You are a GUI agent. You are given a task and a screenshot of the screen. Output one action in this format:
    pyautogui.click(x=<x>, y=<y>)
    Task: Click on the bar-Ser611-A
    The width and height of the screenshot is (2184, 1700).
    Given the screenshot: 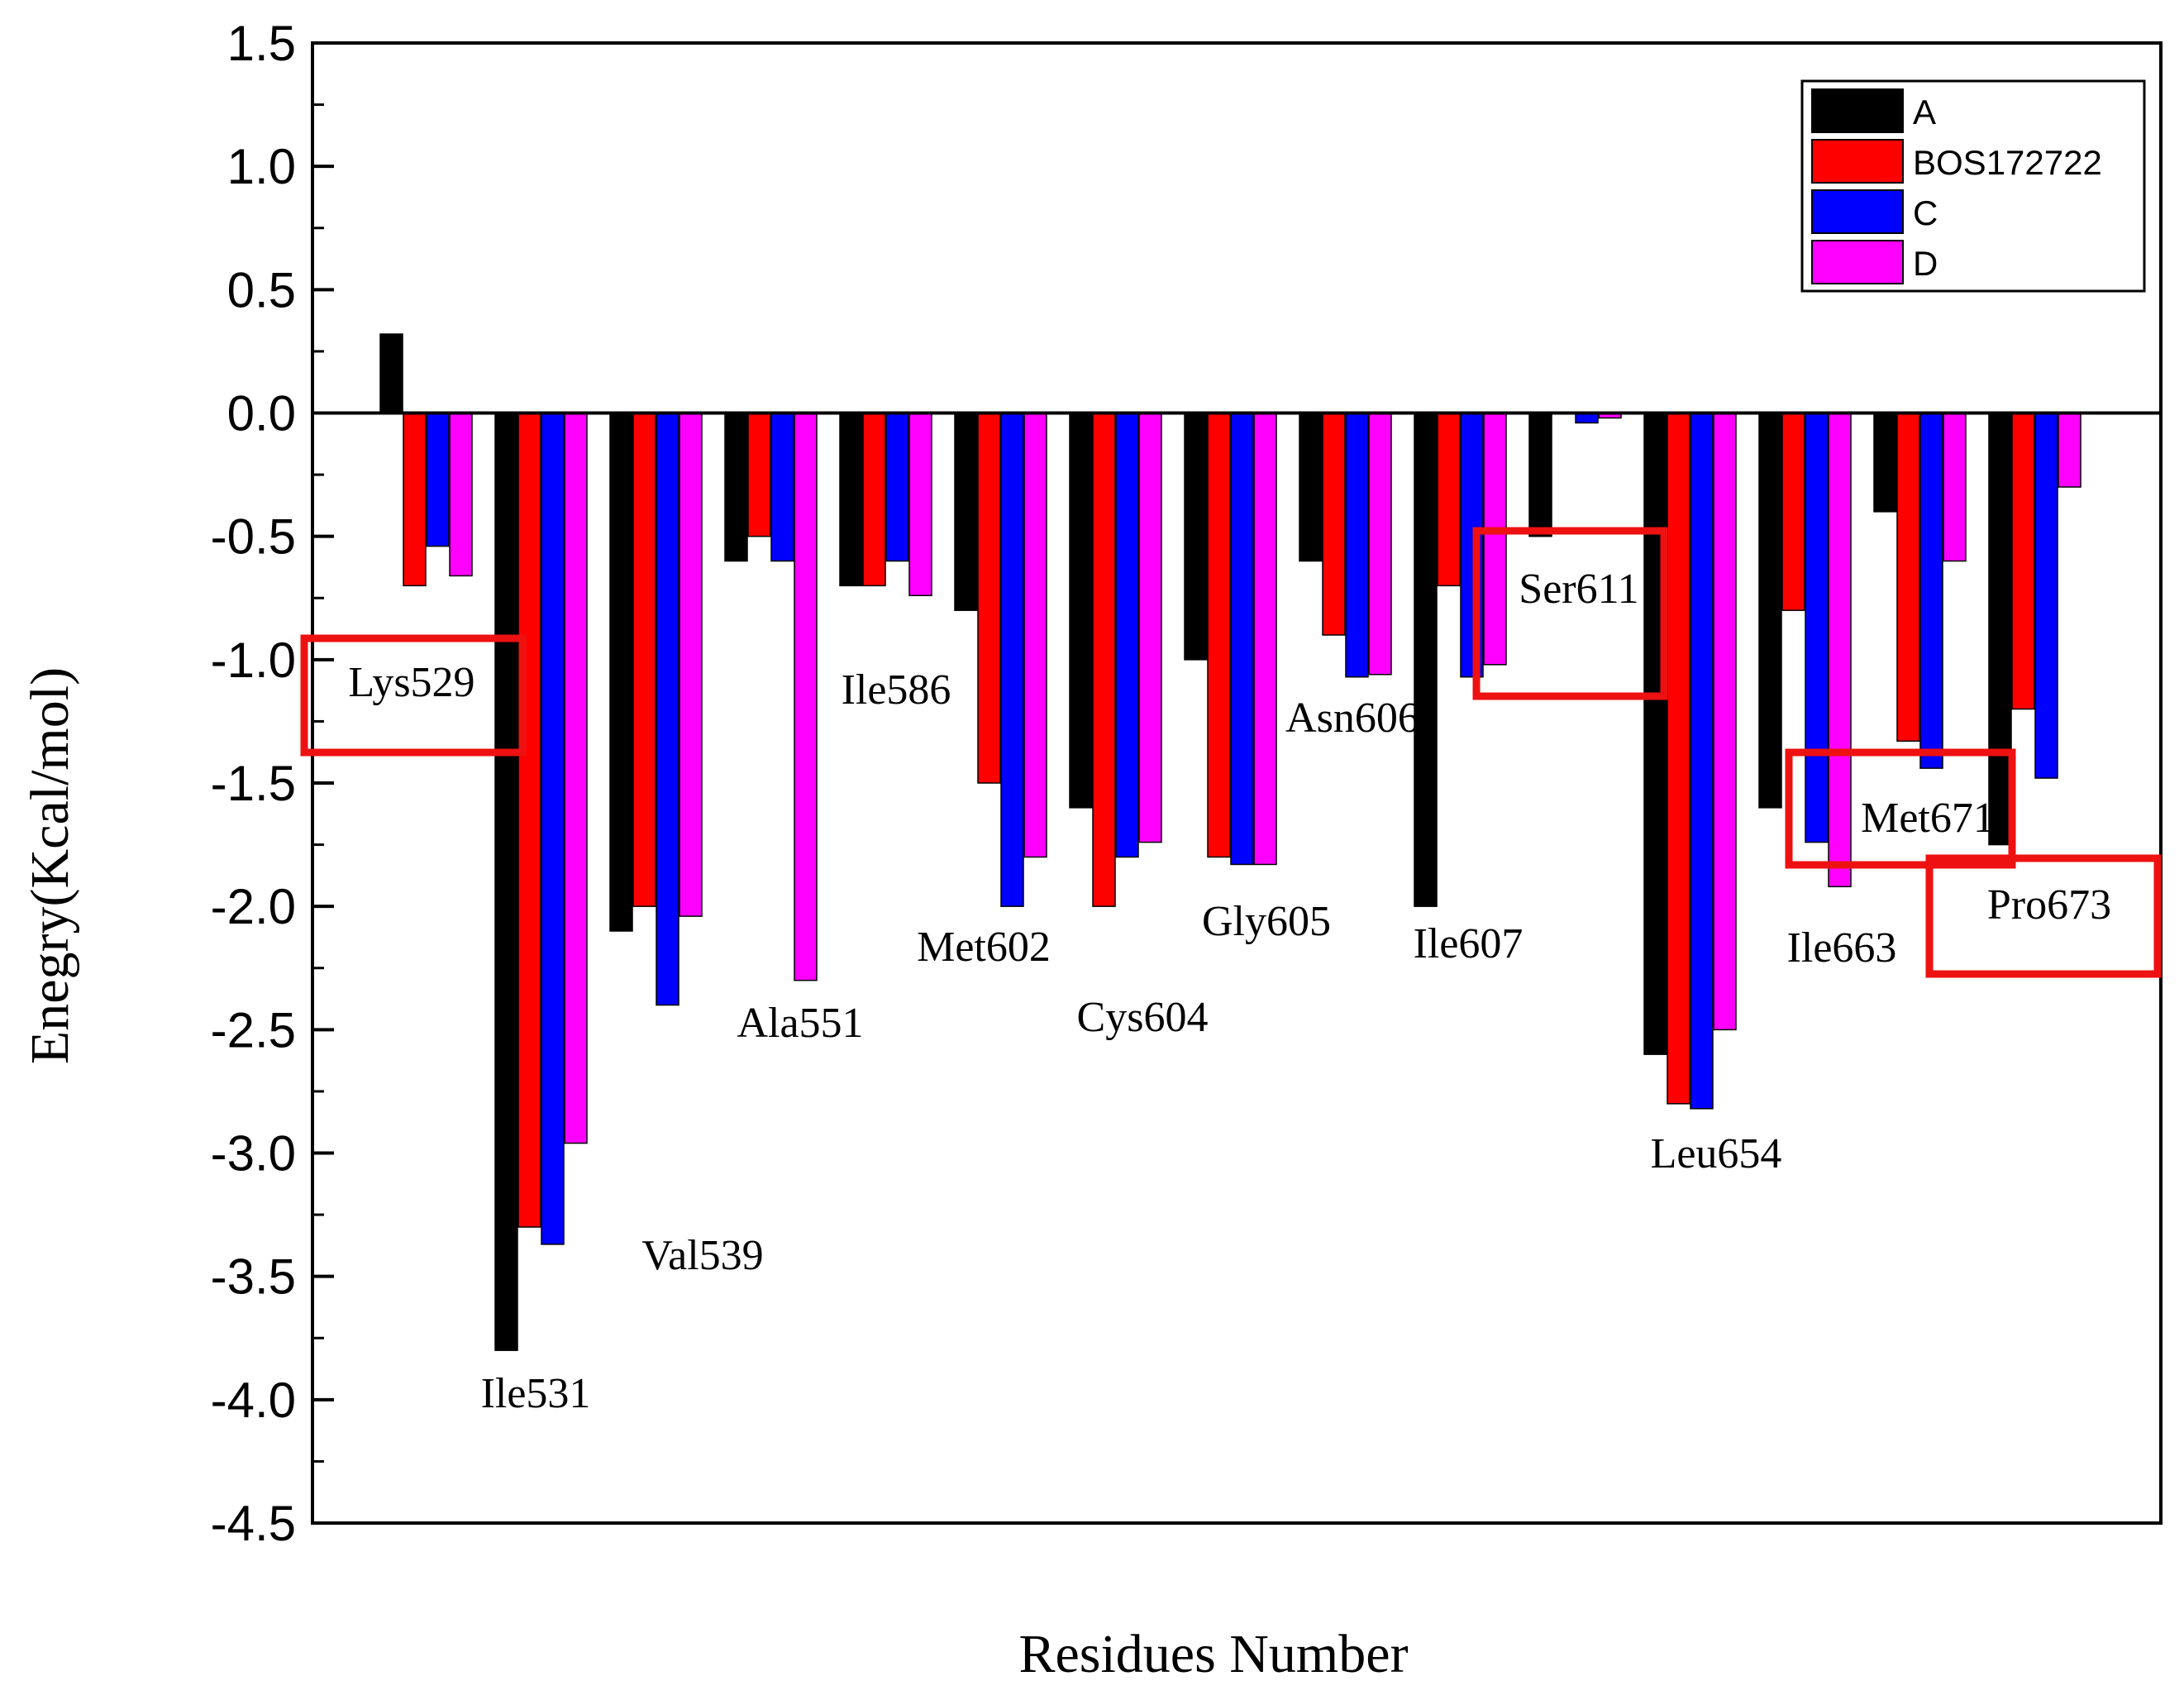 What is the action you would take?
    pyautogui.click(x=1540, y=474)
    